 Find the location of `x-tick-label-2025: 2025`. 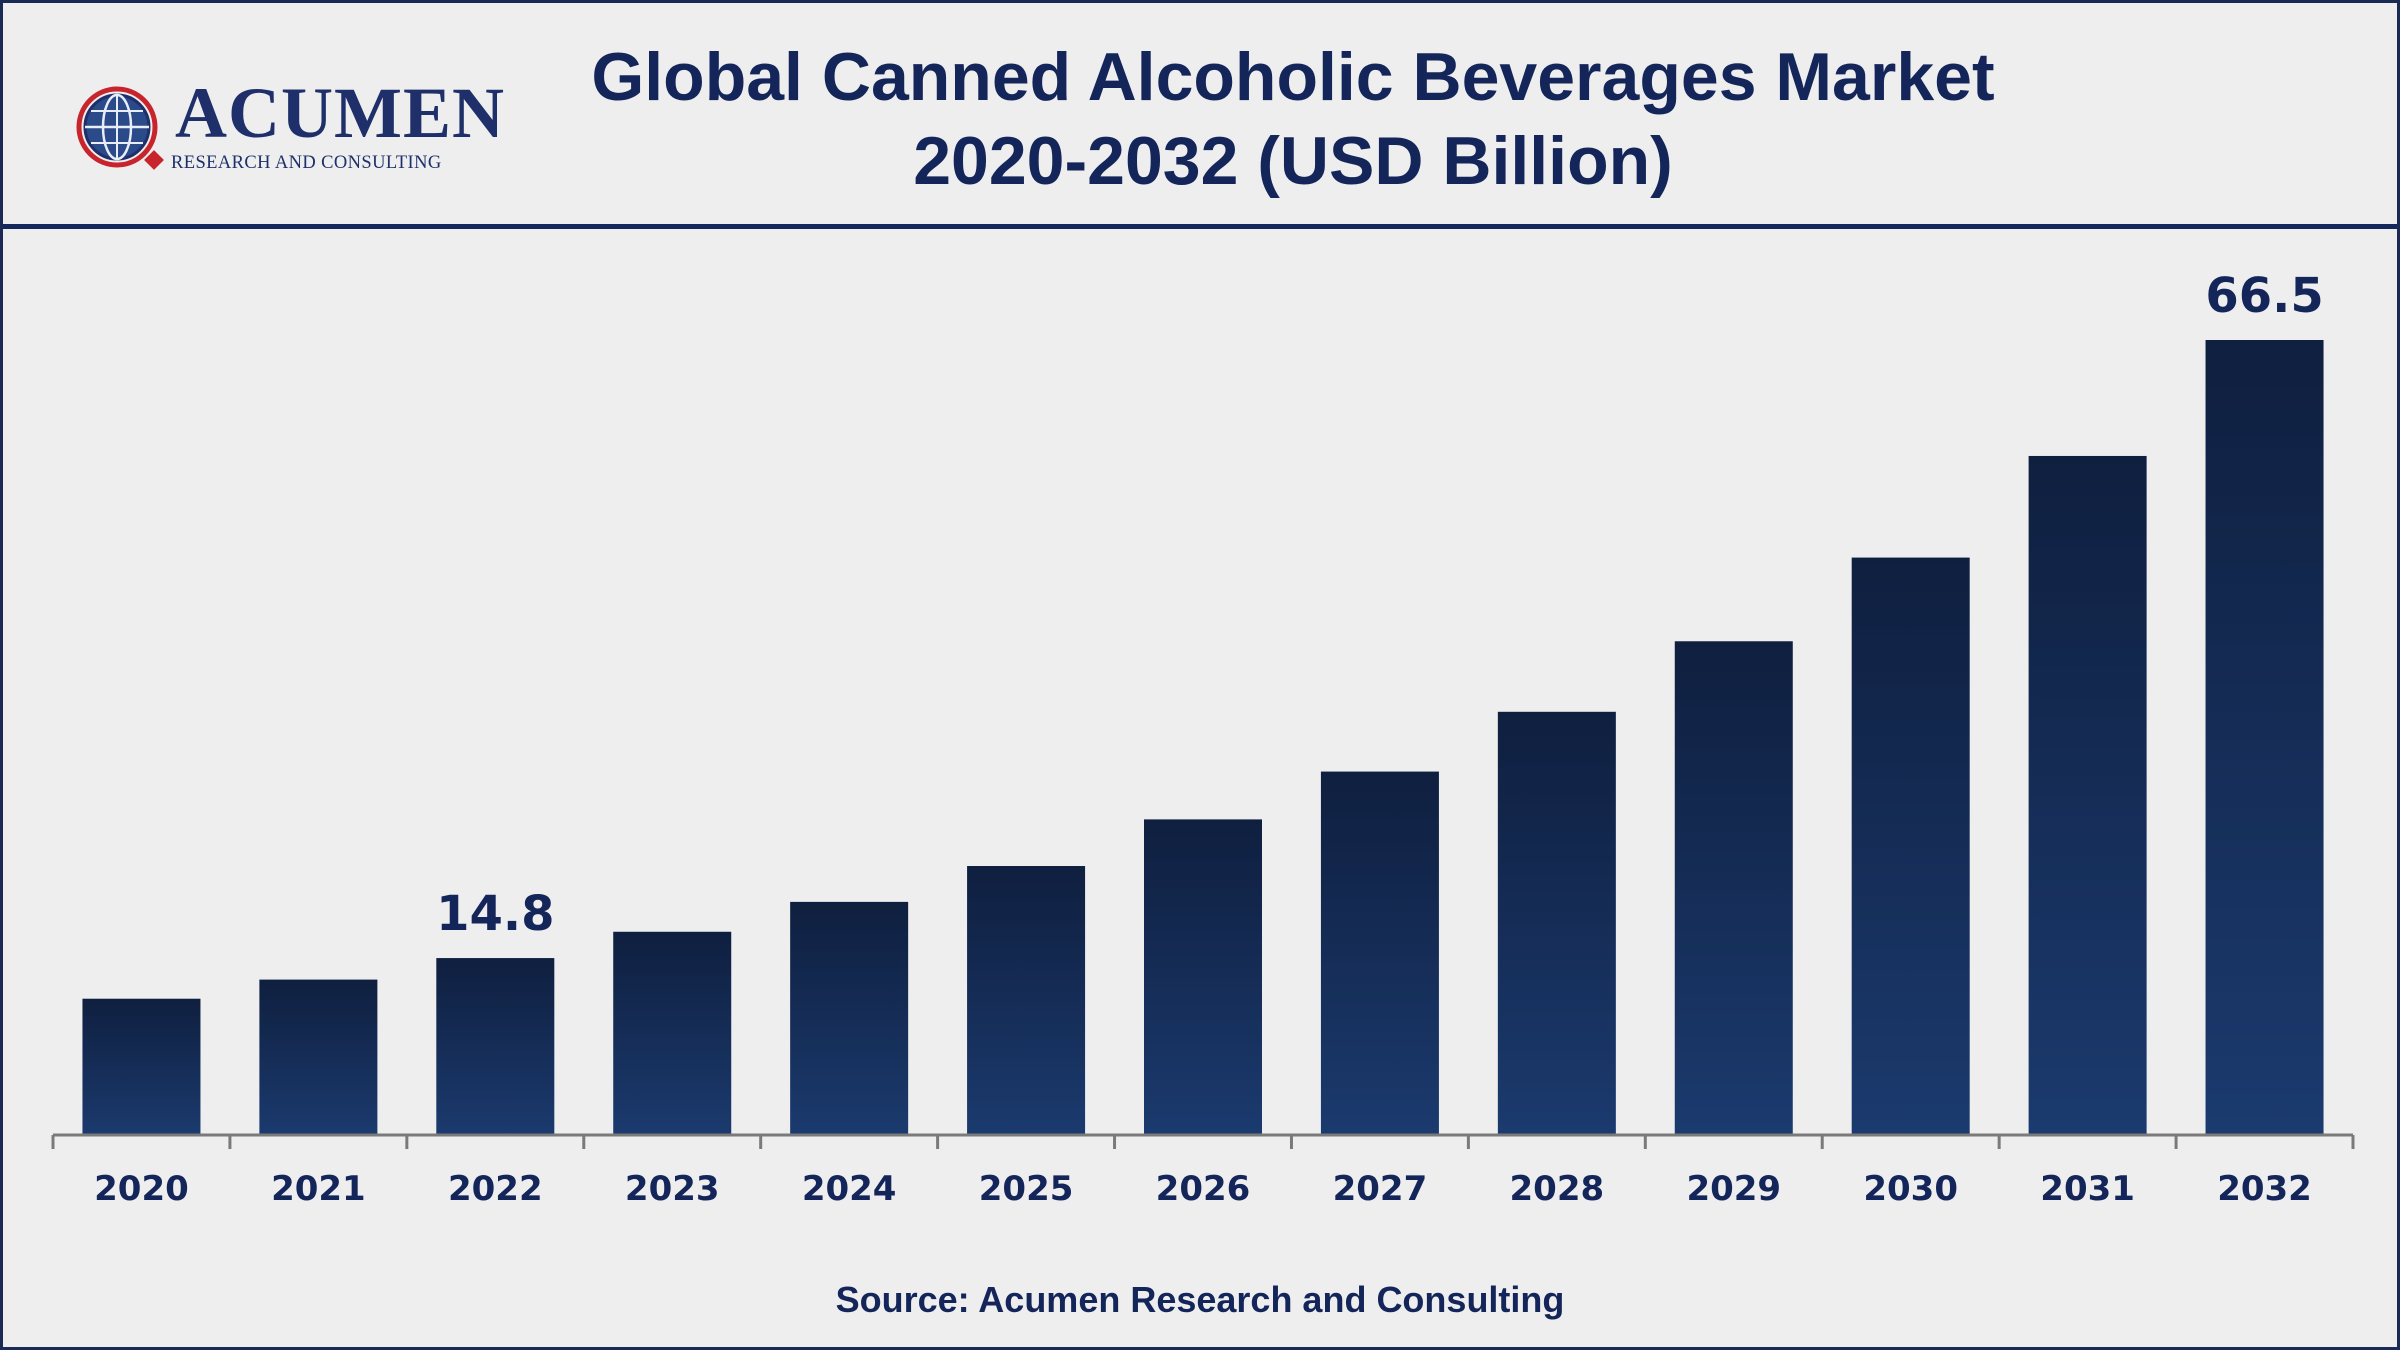

x-tick-label-2025: 2025 is located at coordinates (1026, 1189).